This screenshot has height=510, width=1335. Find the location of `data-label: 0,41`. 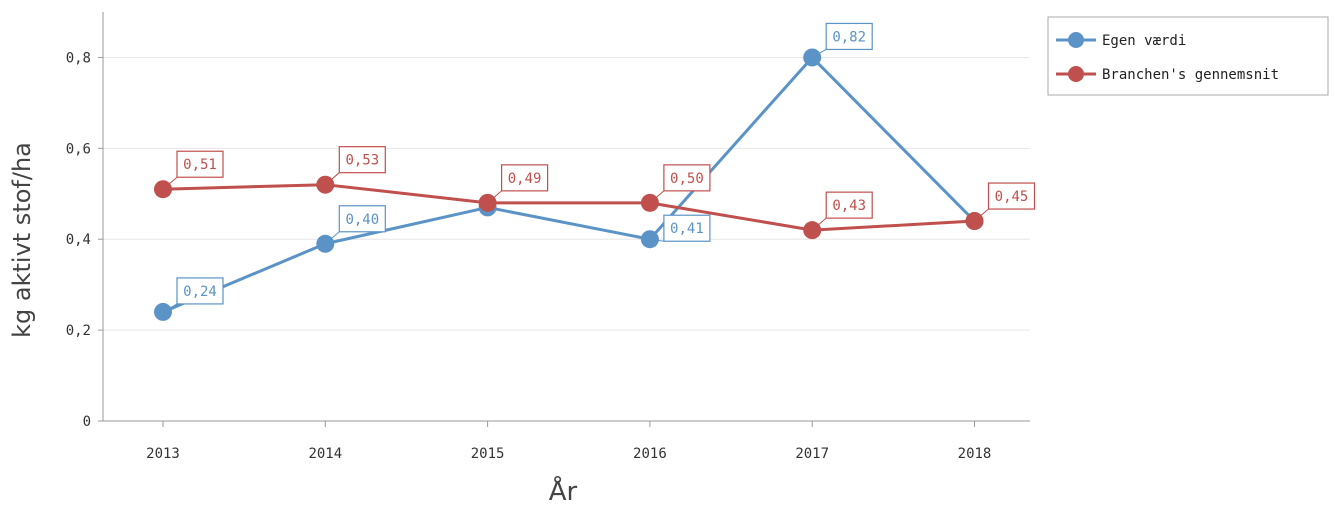

data-label: 0,41 is located at coordinates (687, 229).